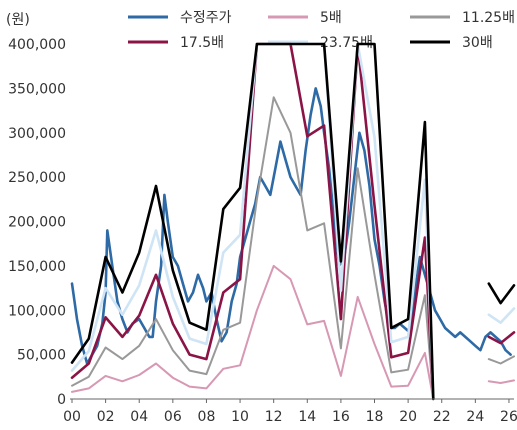 This screenshot has width=517, height=430. Describe the element at coordinates (341, 417) in the screenshot. I see `x-tick-label: 16` at that location.